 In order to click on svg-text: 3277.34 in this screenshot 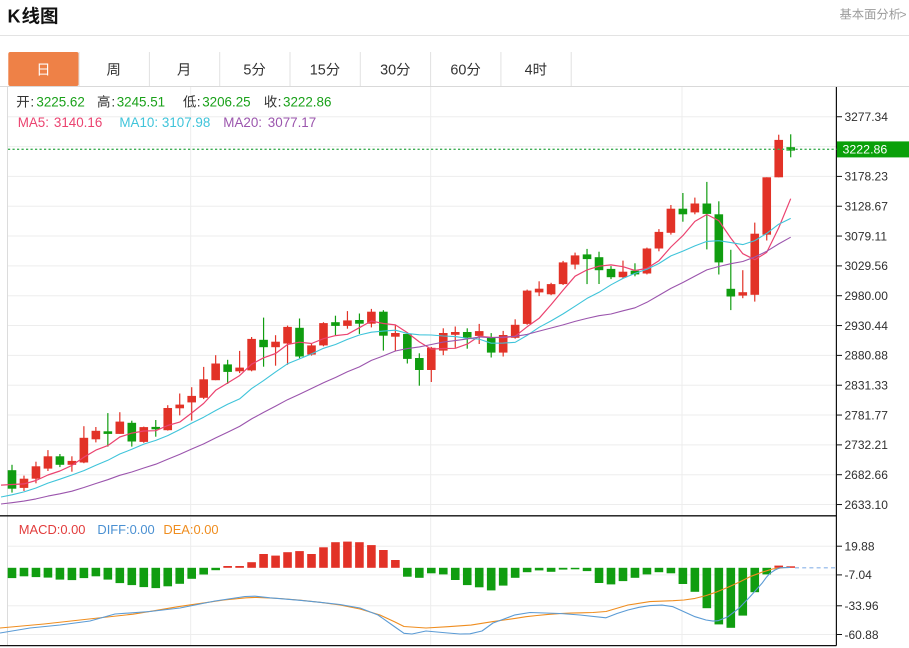, I will do `click(867, 117)`.